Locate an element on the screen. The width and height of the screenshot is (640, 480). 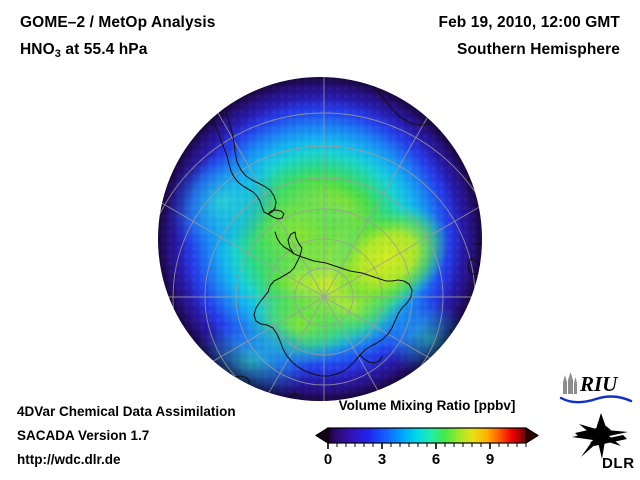
colorbar-svg: 0 3 6 9 is located at coordinates (427, 447).